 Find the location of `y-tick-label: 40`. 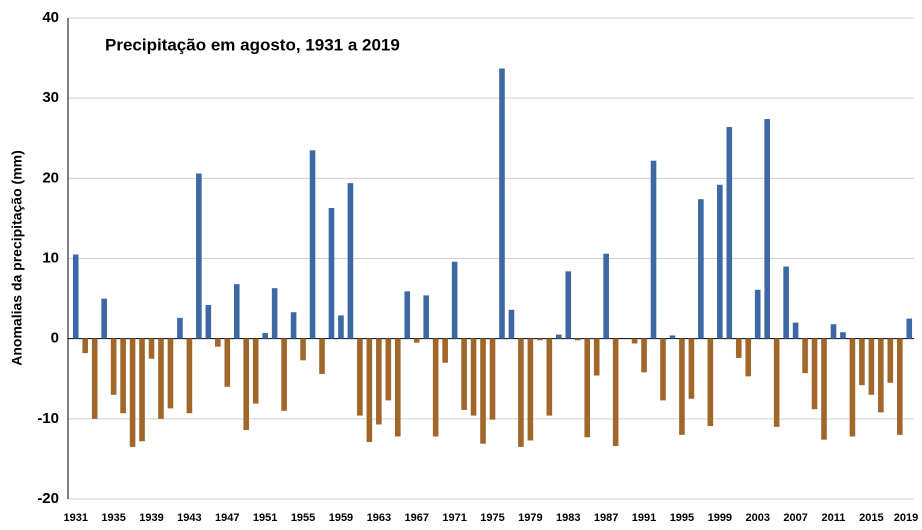

y-tick-label: 40 is located at coordinates (50, 17).